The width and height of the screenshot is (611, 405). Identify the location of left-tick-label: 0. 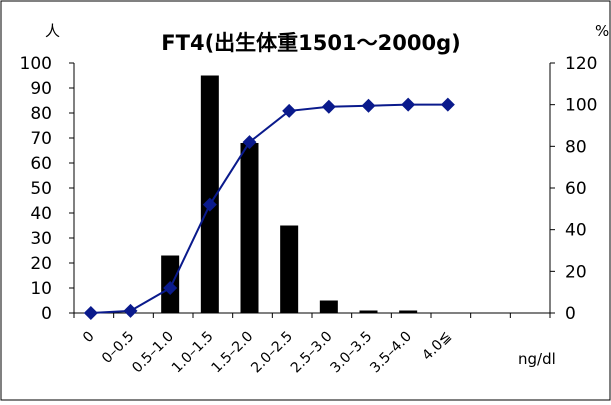
(46, 314).